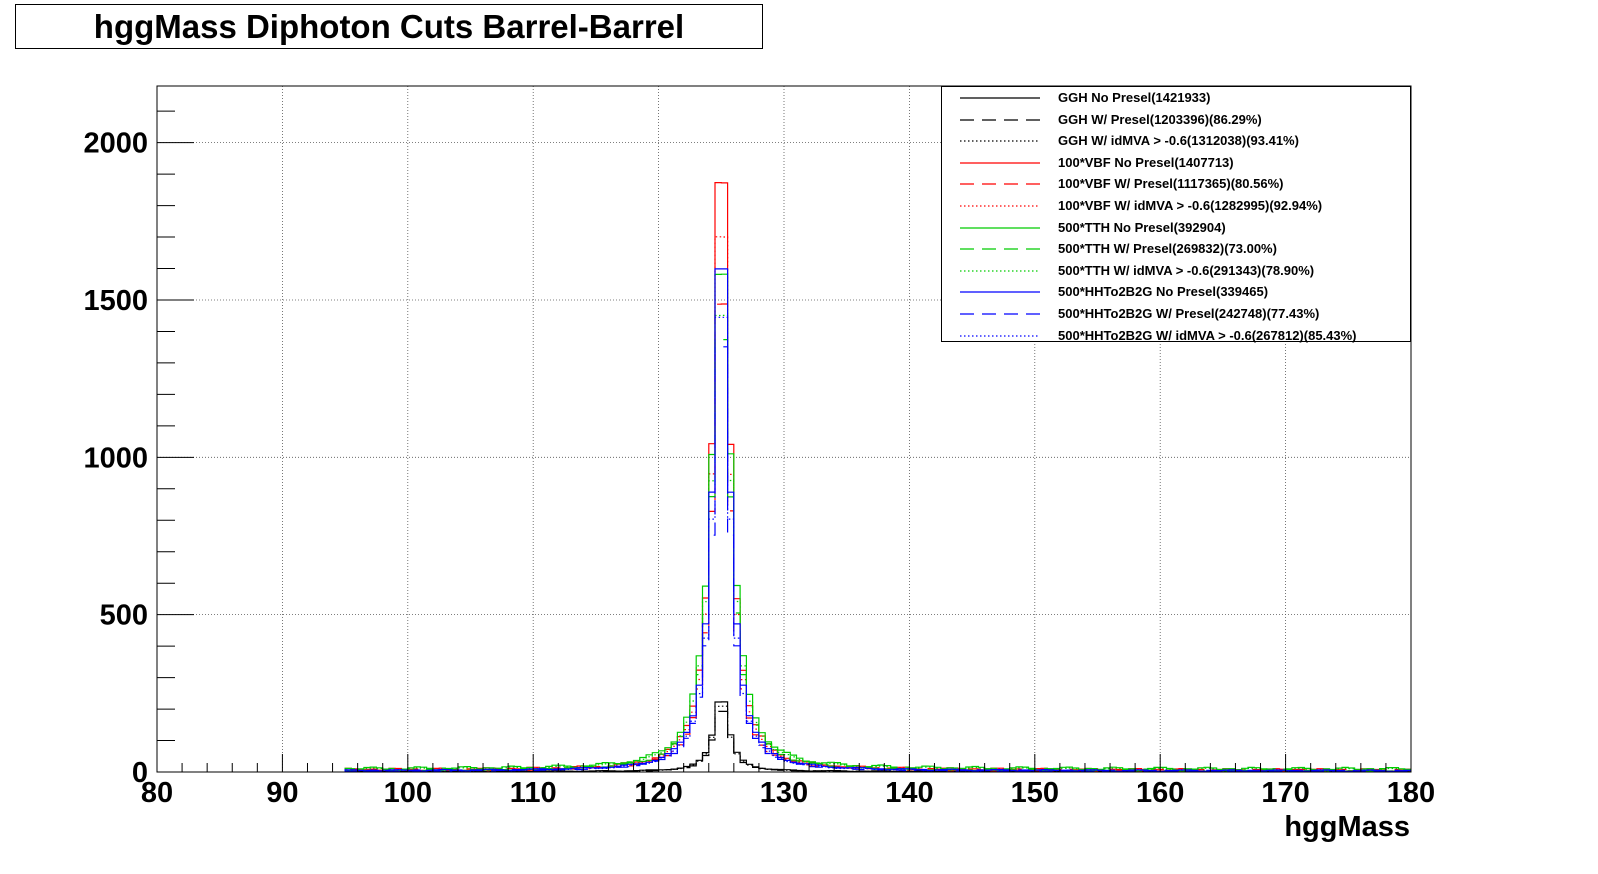 This screenshot has height=874, width=1598. Describe the element at coordinates (909, 793) in the screenshot. I see `x-tick-label: 140` at that location.